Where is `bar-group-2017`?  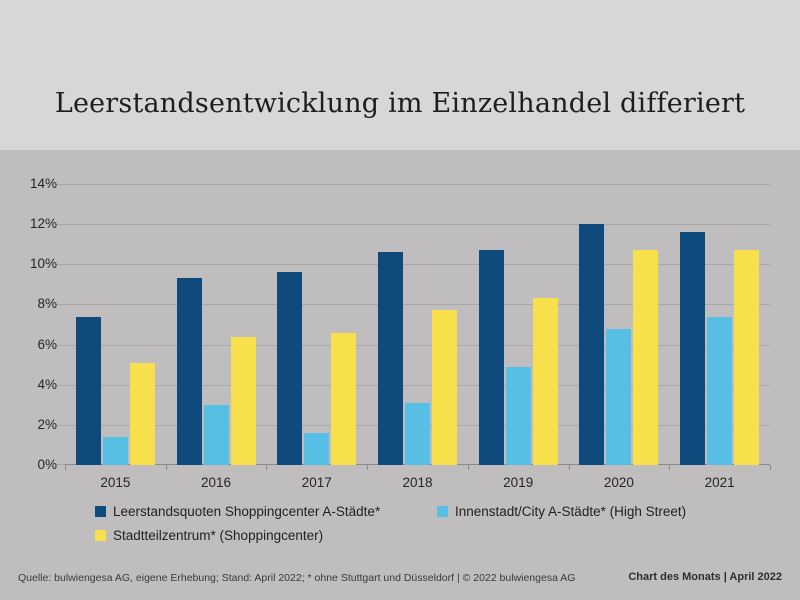
bar-group-2017 is located at coordinates (317, 368).